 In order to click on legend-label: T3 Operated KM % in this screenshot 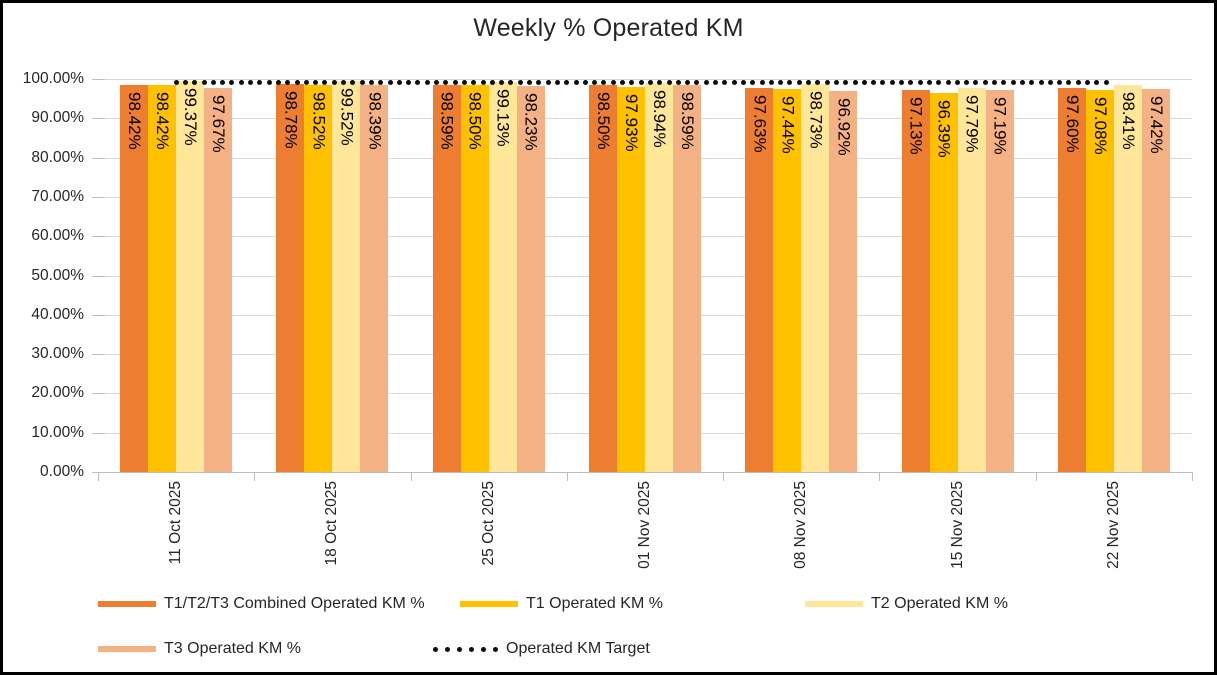, I will do `click(232, 648)`.